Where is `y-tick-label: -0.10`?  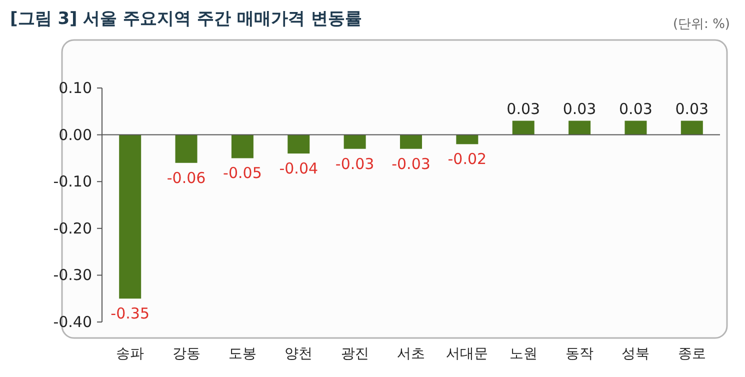
y-tick-label: -0.10 is located at coordinates (72, 181).